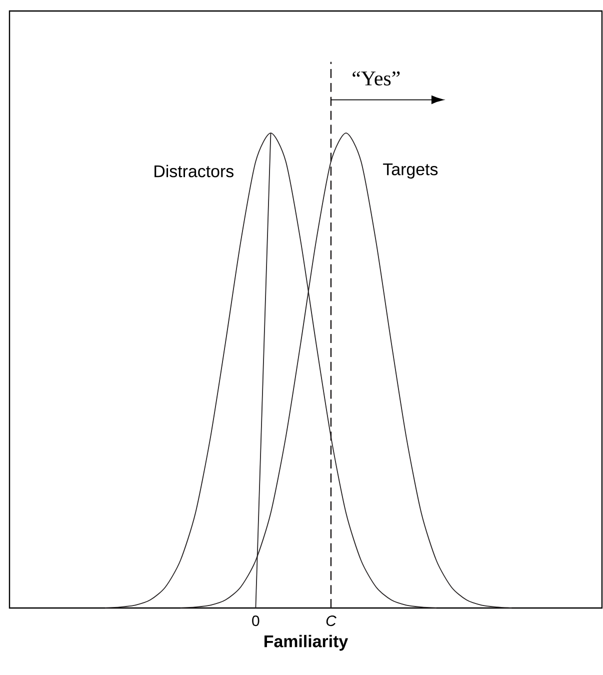 The width and height of the screenshot is (603, 675). Describe the element at coordinates (256, 621) in the screenshot. I see `x-tick-label: 0` at that location.